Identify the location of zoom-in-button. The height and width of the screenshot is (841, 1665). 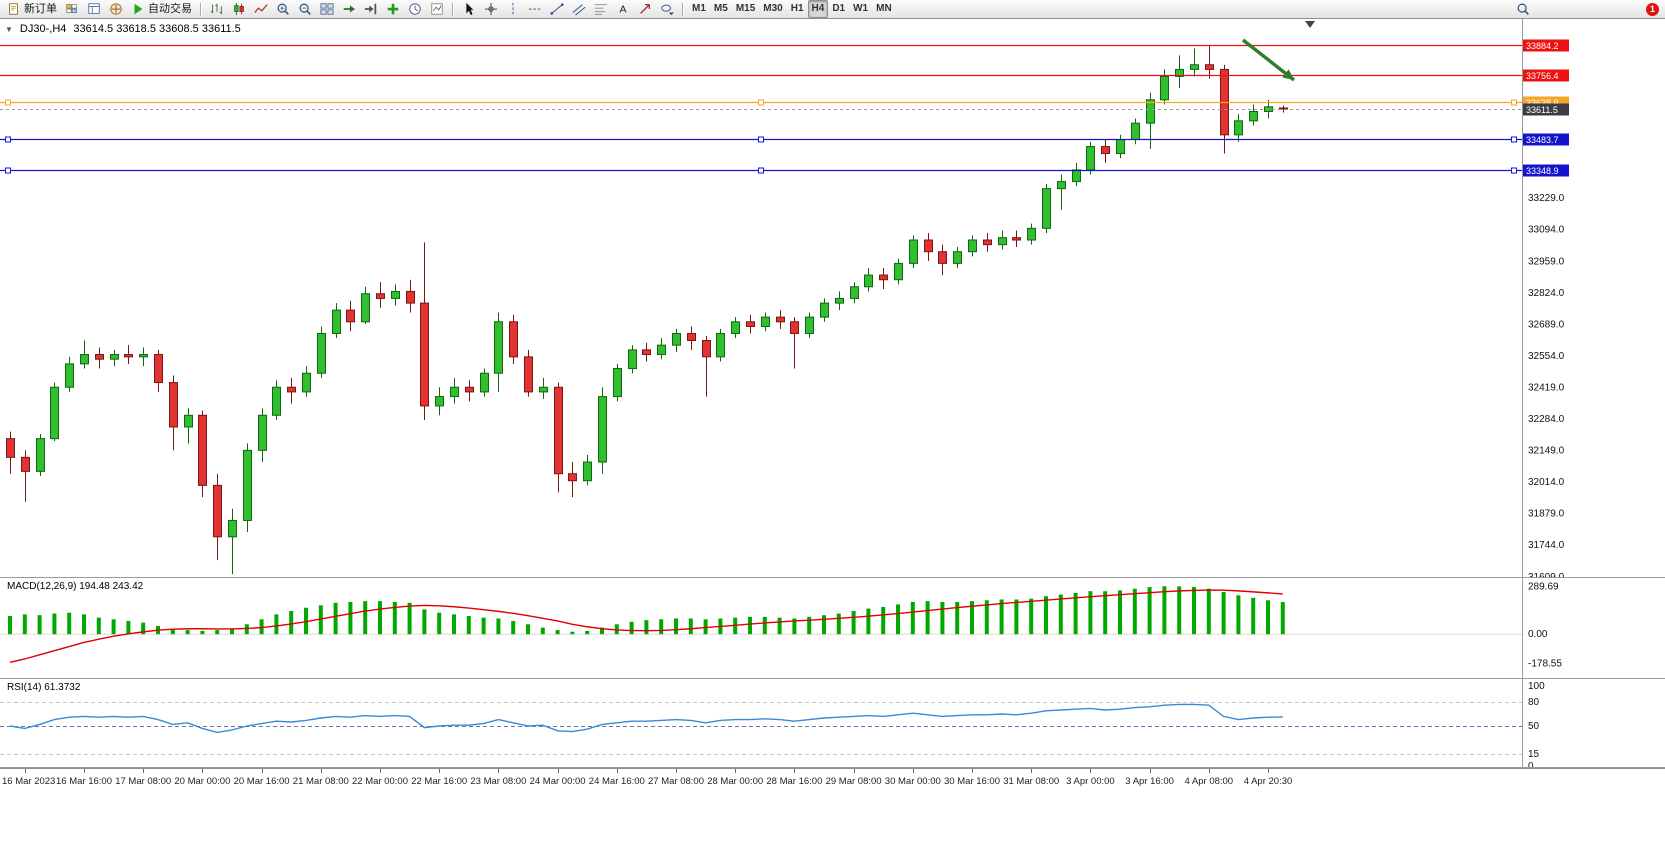
(283, 9).